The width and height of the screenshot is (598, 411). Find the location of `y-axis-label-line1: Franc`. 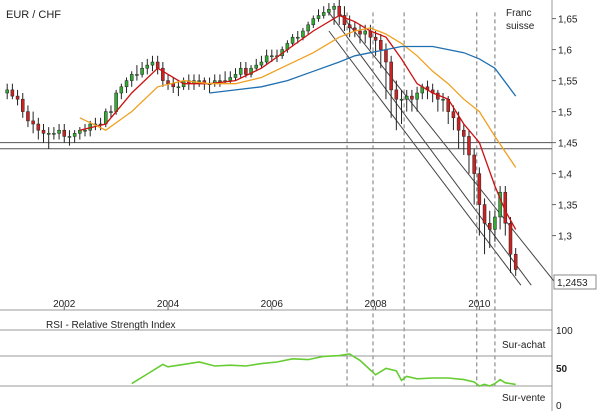

y-axis-label-line1: Franc is located at coordinates (519, 13).